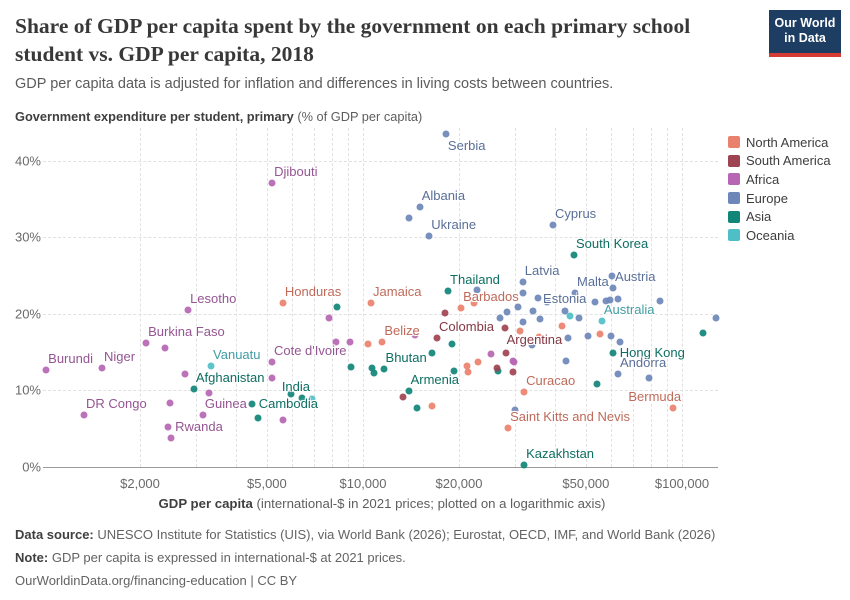 This screenshot has width=850, height=600. What do you see at coordinates (643, 362) in the screenshot?
I see `country-label: Andorra` at bounding box center [643, 362].